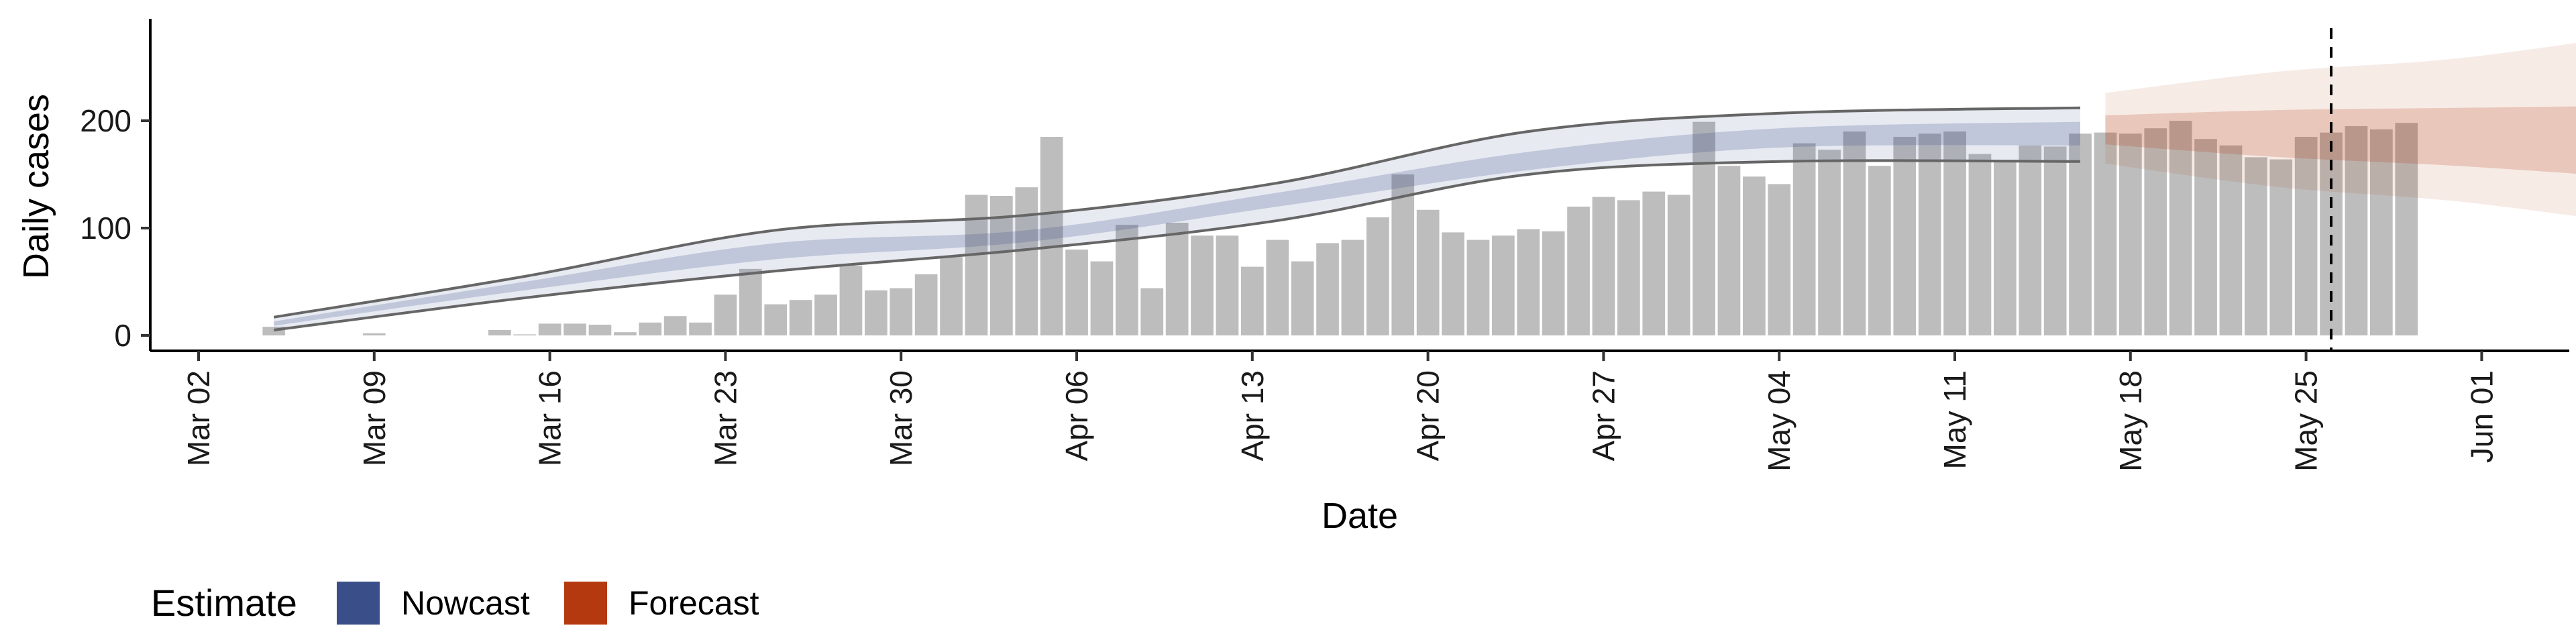 Image resolution: width=2576 pixels, height=644 pixels. Describe the element at coordinates (2340, 140) in the screenshot. I see `forecast-inner-band` at that location.